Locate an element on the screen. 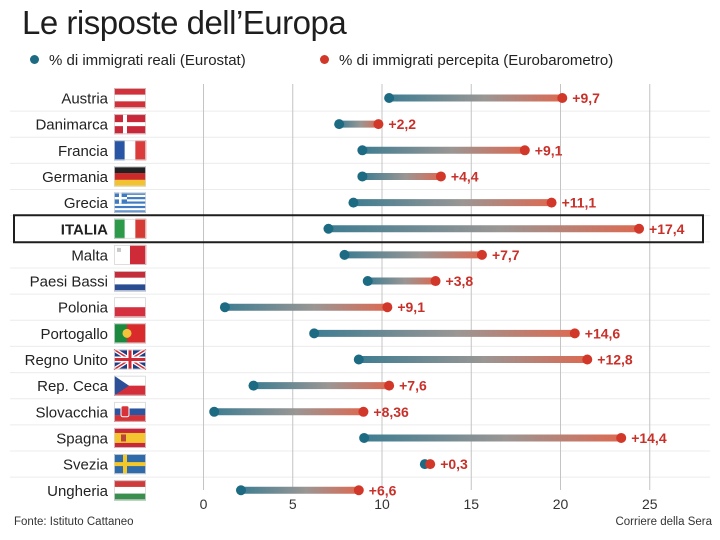 The height and width of the screenshot is (540, 720). country-label: Austria is located at coordinates (84, 99).